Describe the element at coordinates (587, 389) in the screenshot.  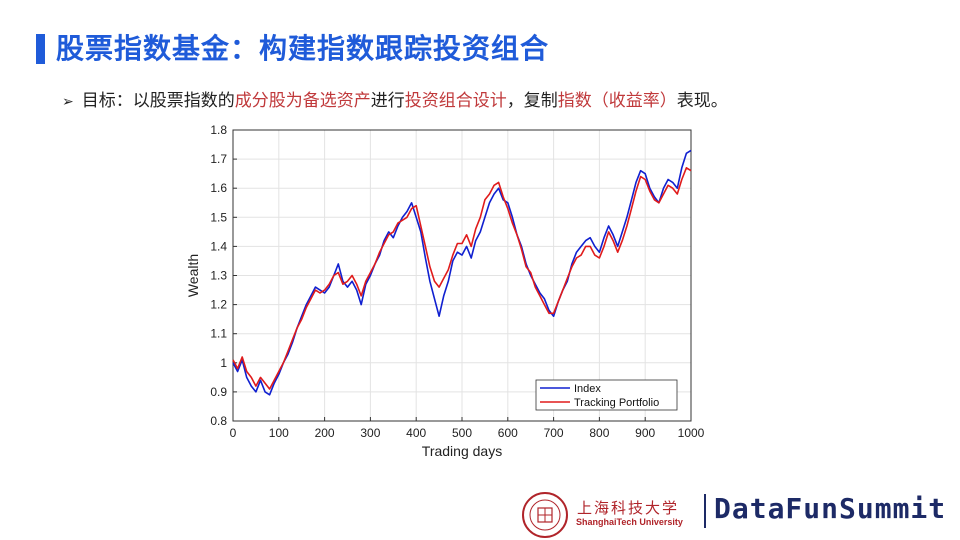
I see `legend-label-index: Index` at that location.